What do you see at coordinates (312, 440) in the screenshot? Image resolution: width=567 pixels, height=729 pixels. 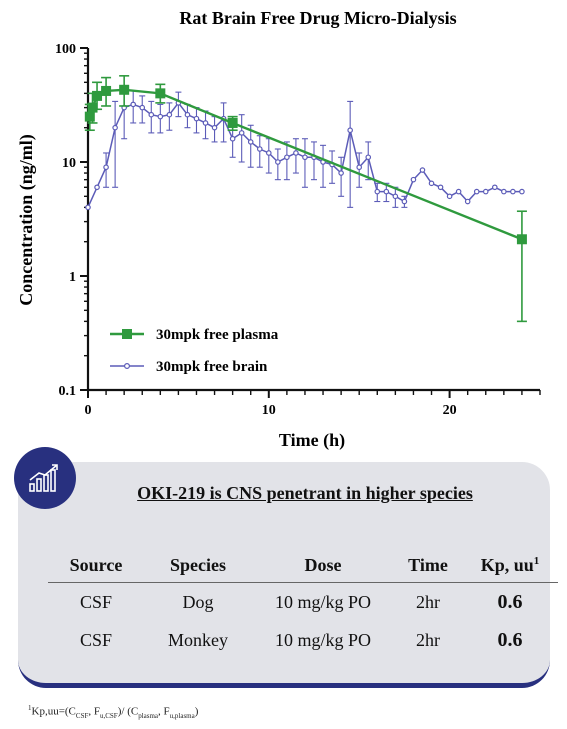 I see `x-axis-label: Time (h)` at bounding box center [312, 440].